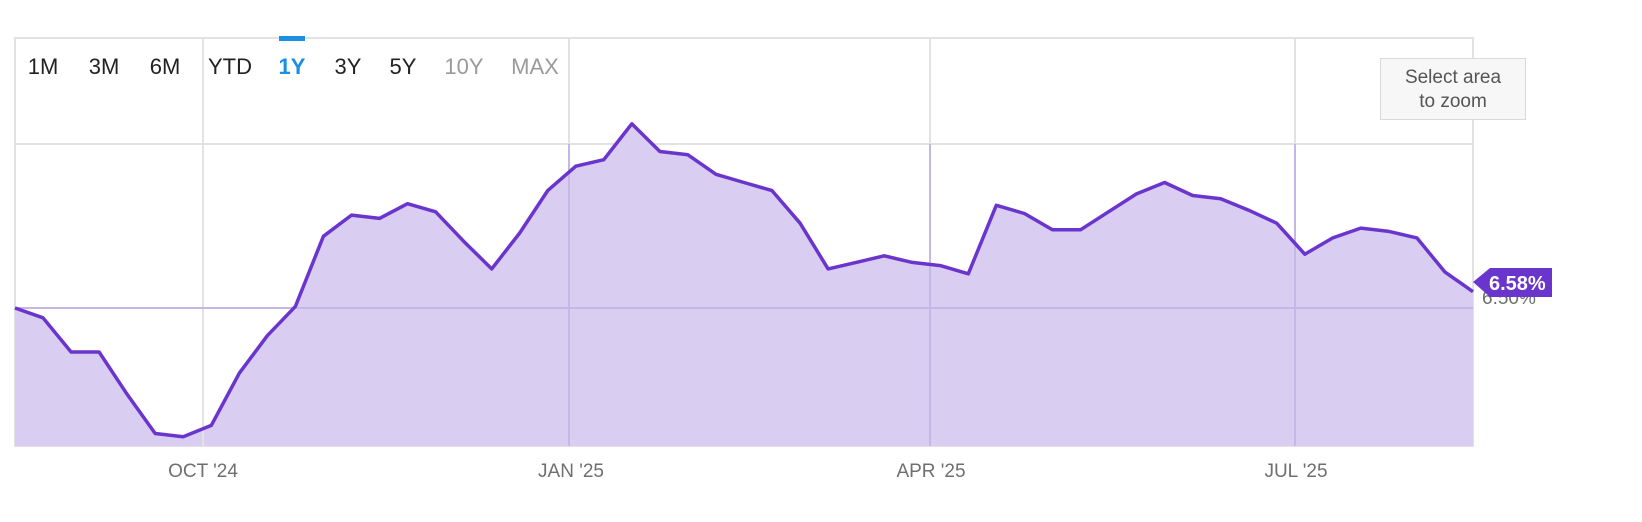 The height and width of the screenshot is (522, 1642). I want to click on range-button-5y: 5Y, so click(403, 66).